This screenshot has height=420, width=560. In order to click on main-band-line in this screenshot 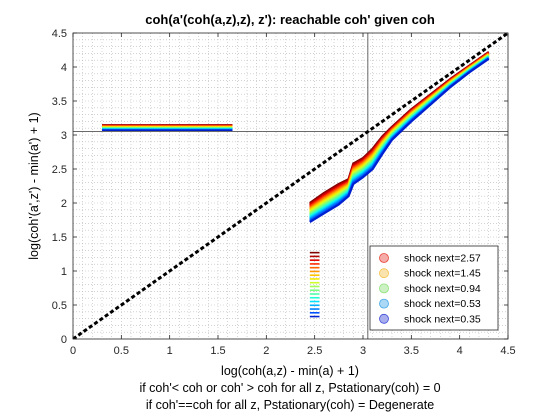, I will do `click(399, 140)`.